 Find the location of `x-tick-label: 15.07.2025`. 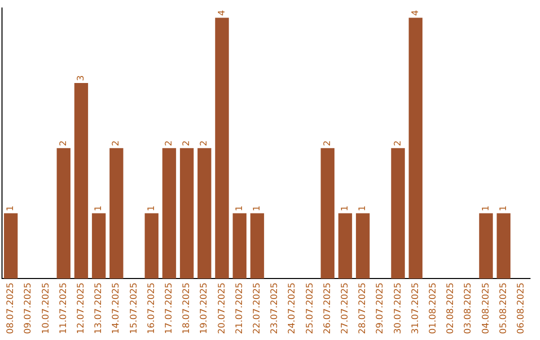

x-tick-label: 15.07.2025 is located at coordinates (134, 308).